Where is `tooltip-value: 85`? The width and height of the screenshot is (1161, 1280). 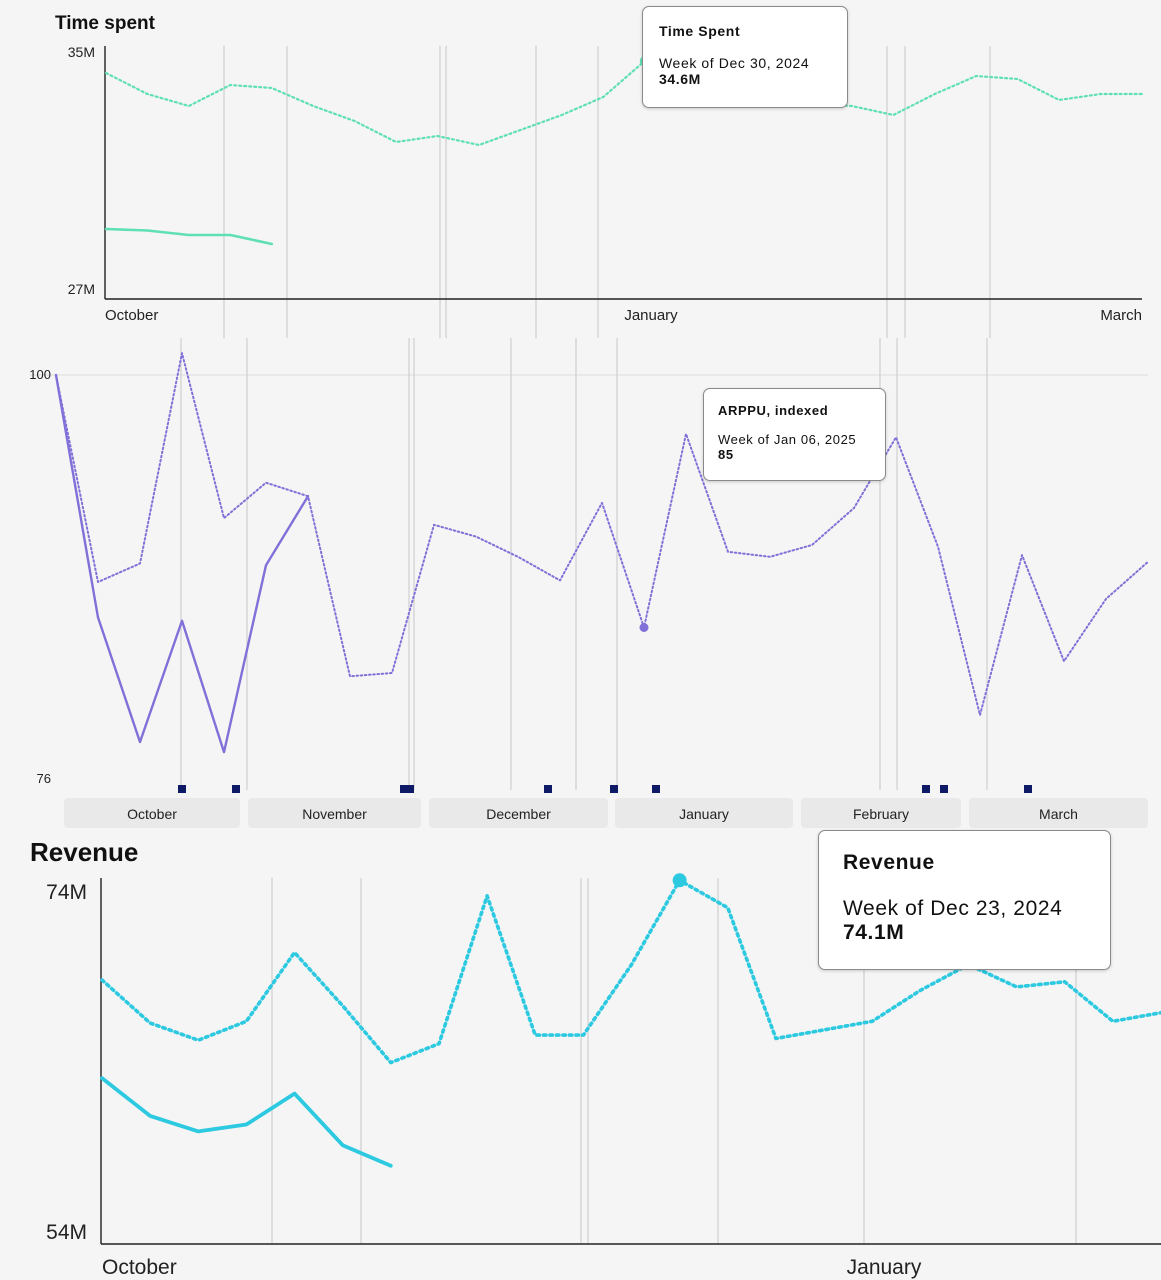
tooltip-value: 85 is located at coordinates (726, 454).